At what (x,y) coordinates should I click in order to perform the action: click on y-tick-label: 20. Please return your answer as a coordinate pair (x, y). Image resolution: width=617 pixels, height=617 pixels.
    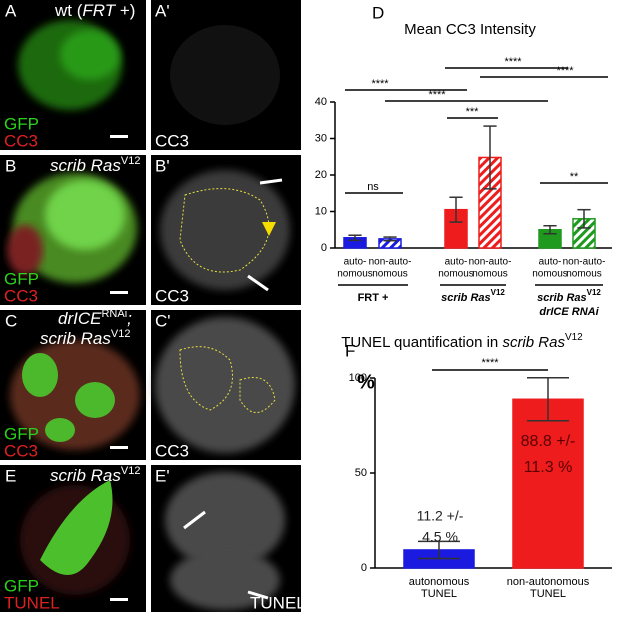
    Looking at the image, I should click on (321, 175).